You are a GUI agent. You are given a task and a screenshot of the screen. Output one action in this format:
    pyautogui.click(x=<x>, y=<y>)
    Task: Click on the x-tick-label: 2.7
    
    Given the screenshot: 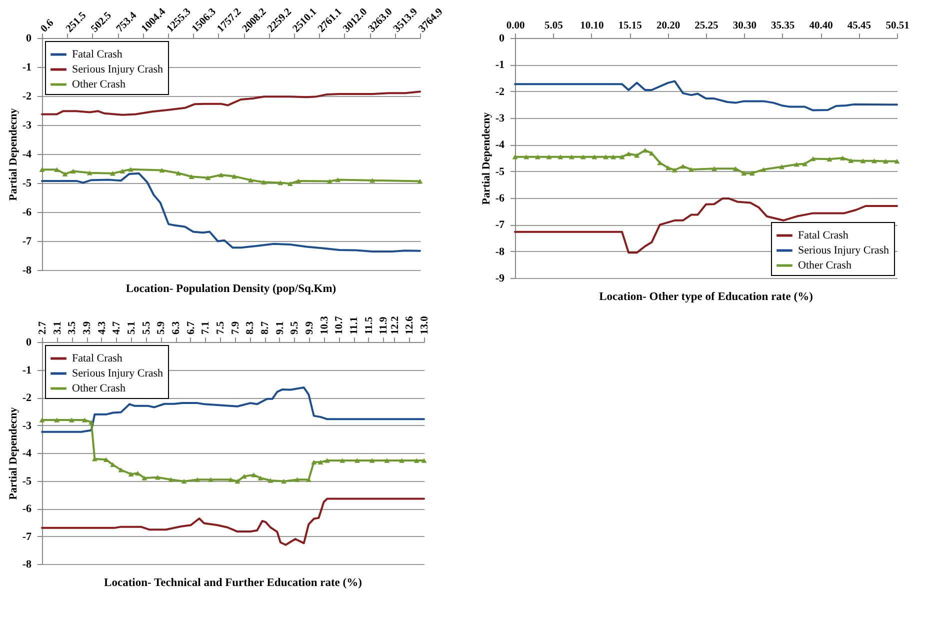 What is the action you would take?
    pyautogui.click(x=43, y=327)
    